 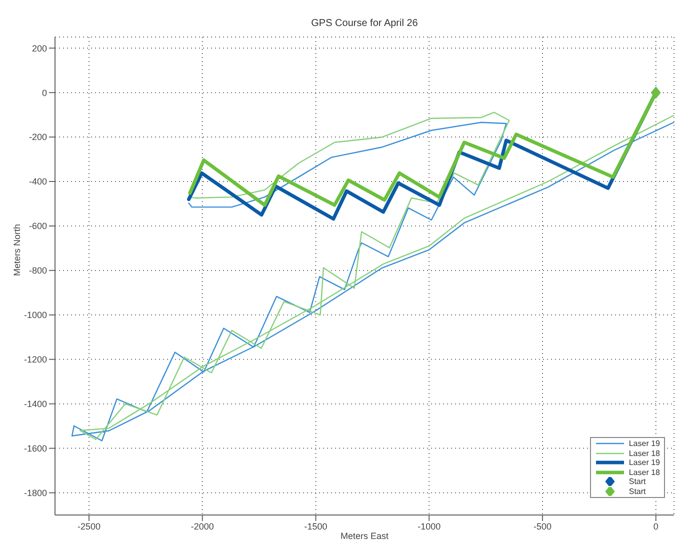 What do you see at coordinates (44, 93) in the screenshot?
I see `y-tick-label: 0` at bounding box center [44, 93].